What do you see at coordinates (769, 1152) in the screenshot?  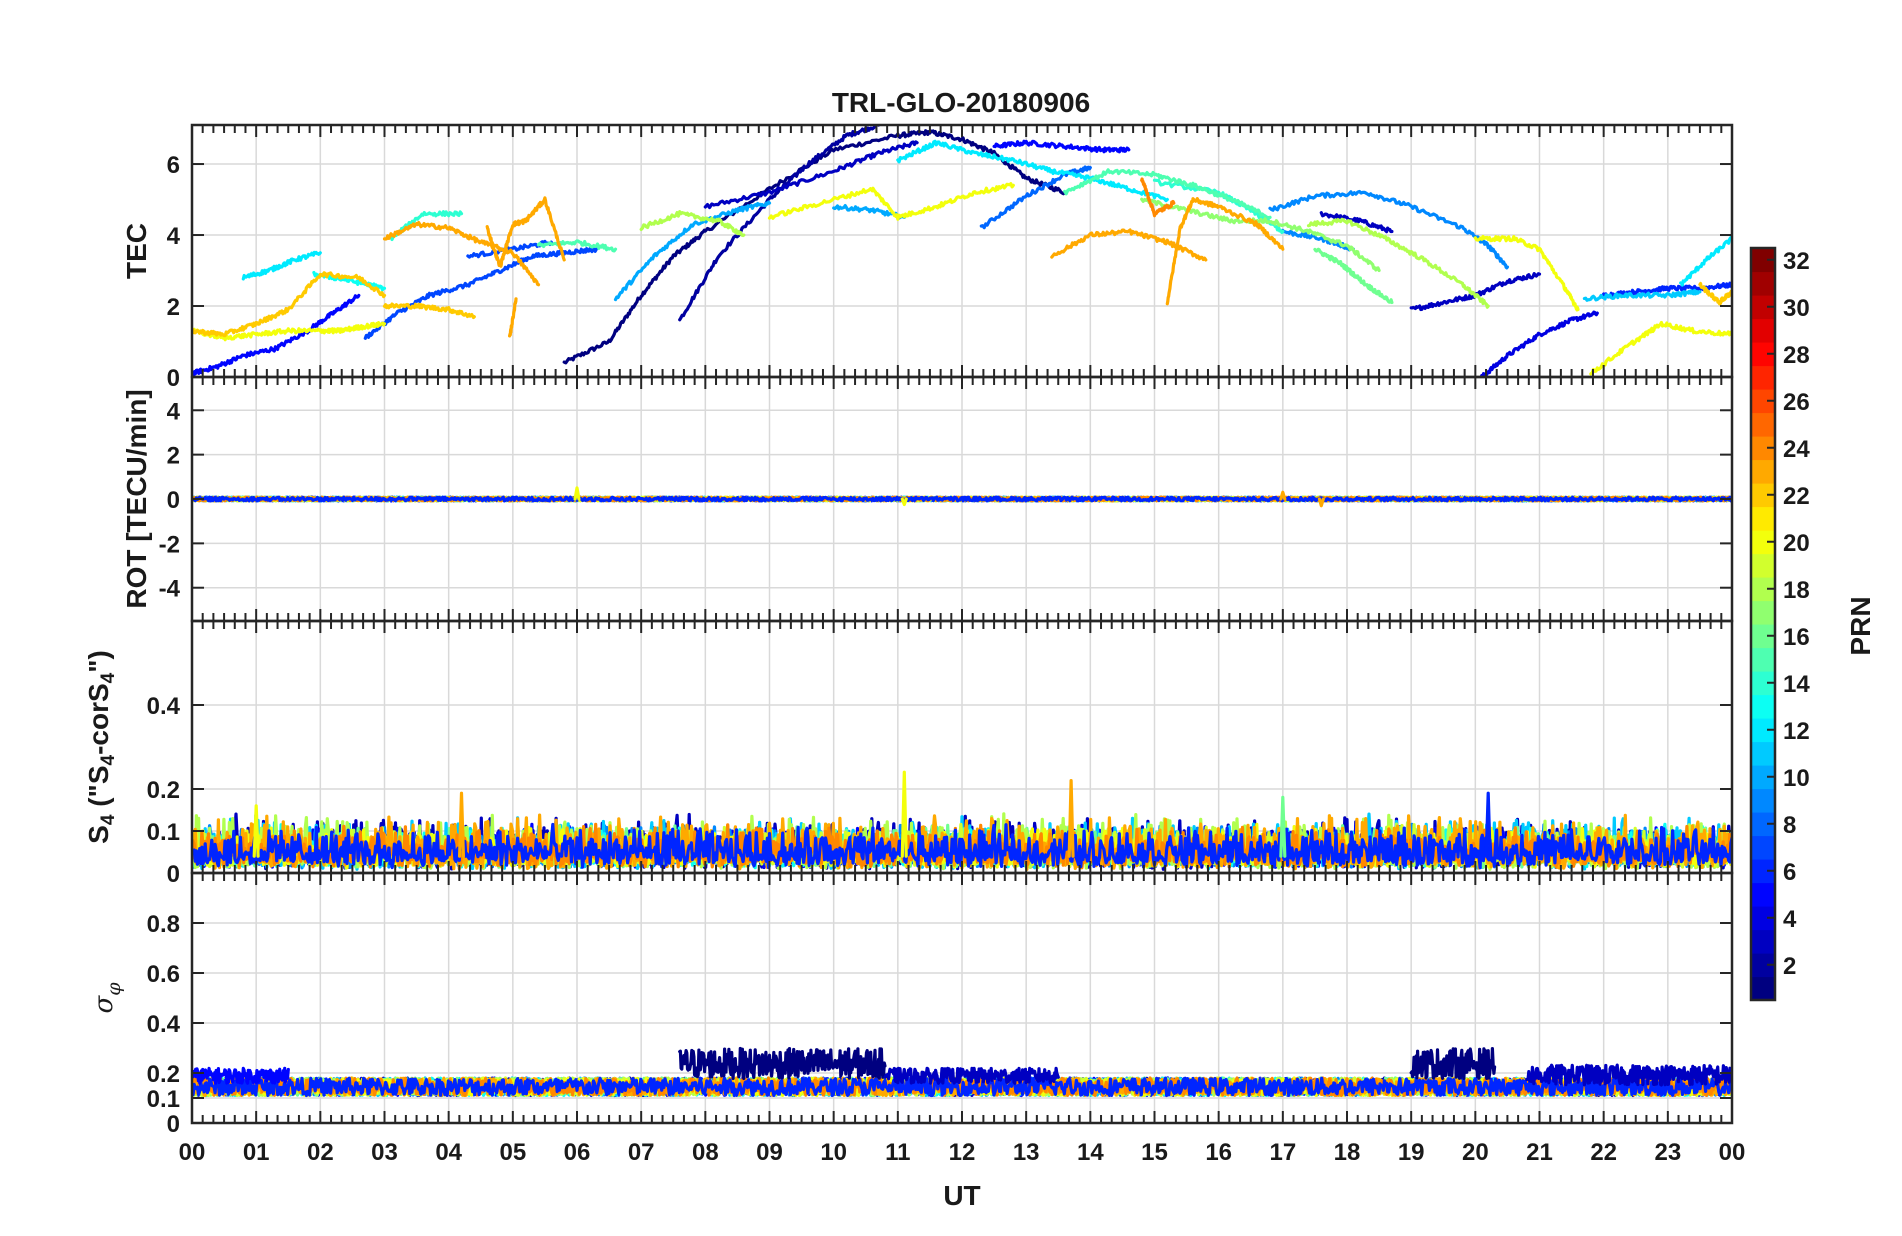 I see `x-tick-label: 09` at bounding box center [769, 1152].